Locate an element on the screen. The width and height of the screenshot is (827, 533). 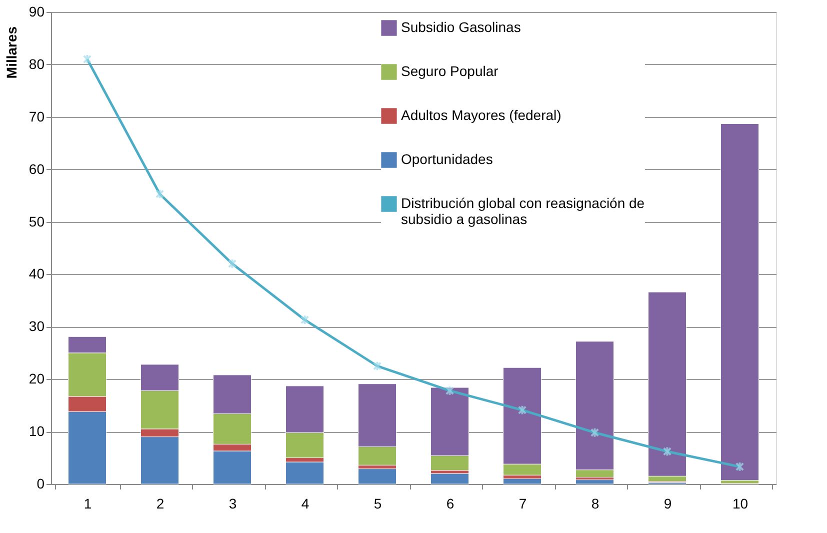
x-tick-label: 6 is located at coordinates (450, 504).